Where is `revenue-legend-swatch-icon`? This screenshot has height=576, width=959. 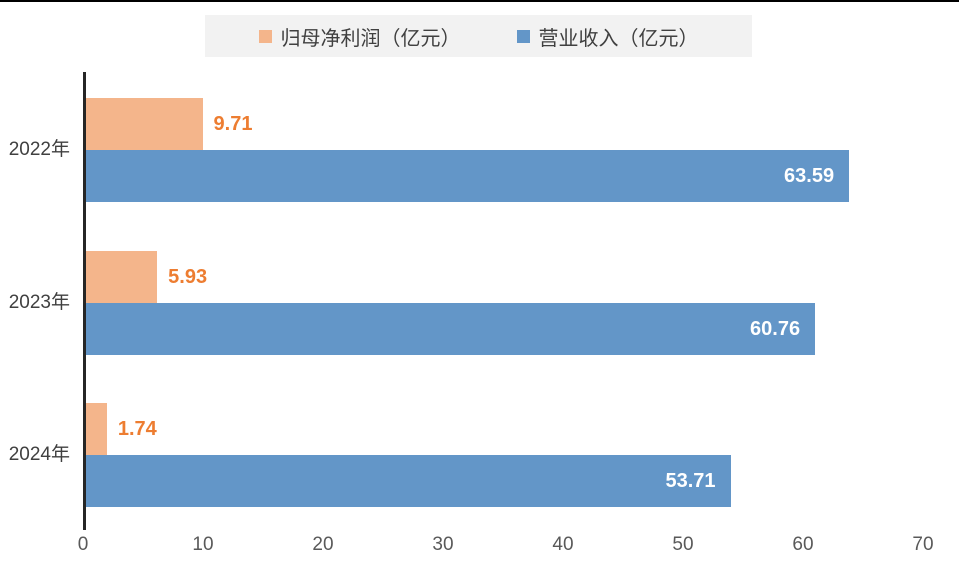 revenue-legend-swatch-icon is located at coordinates (523, 36).